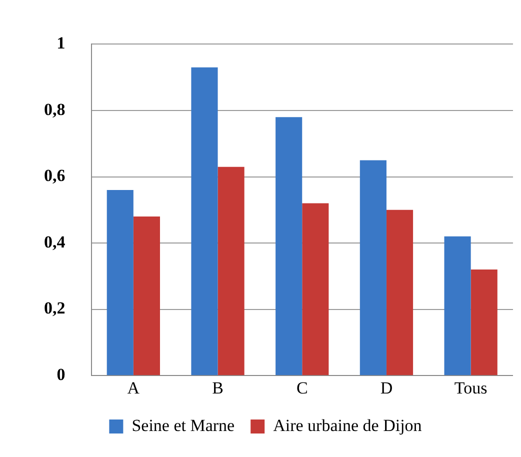 The height and width of the screenshot is (457, 521). I want to click on y-tick-label: 0,2, so click(55, 308).